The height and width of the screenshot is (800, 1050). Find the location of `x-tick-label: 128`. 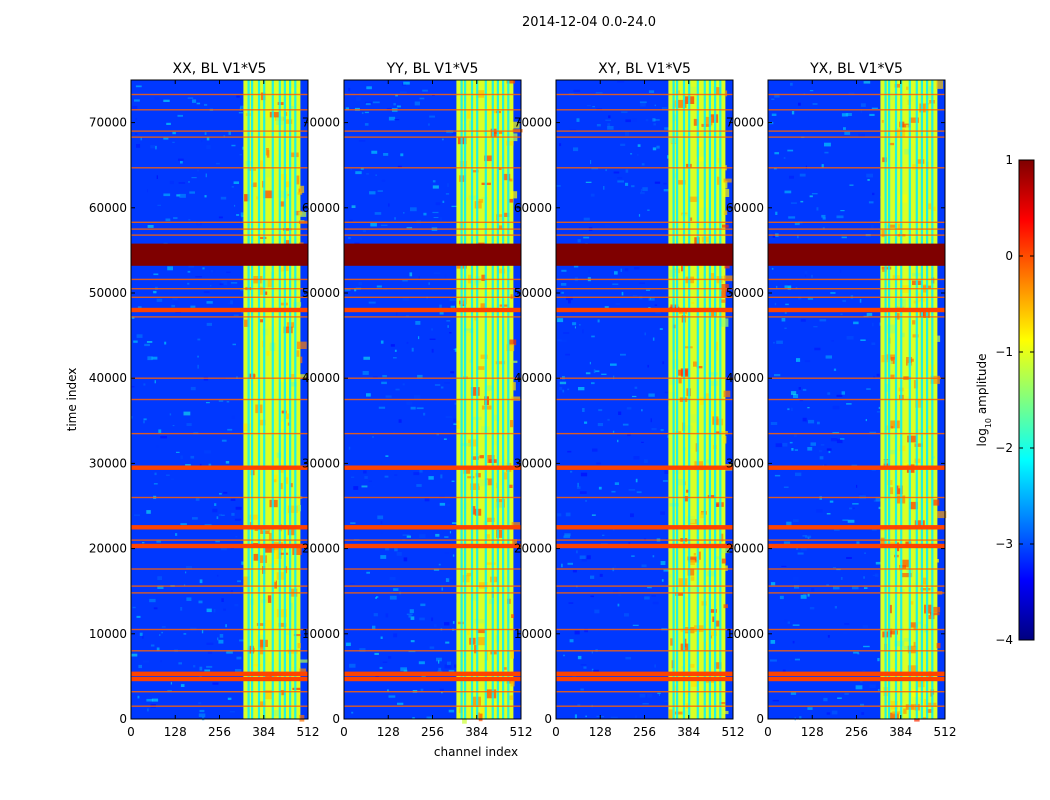

x-tick-label: 128 is located at coordinates (600, 732).